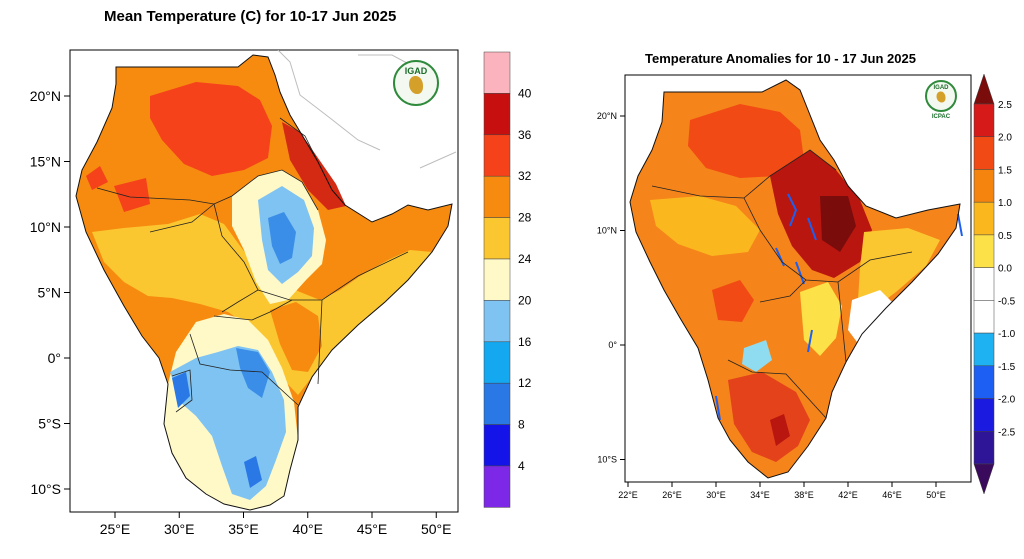  I want to click on right_map-lat-tick-label: 10°N, so click(607, 231).